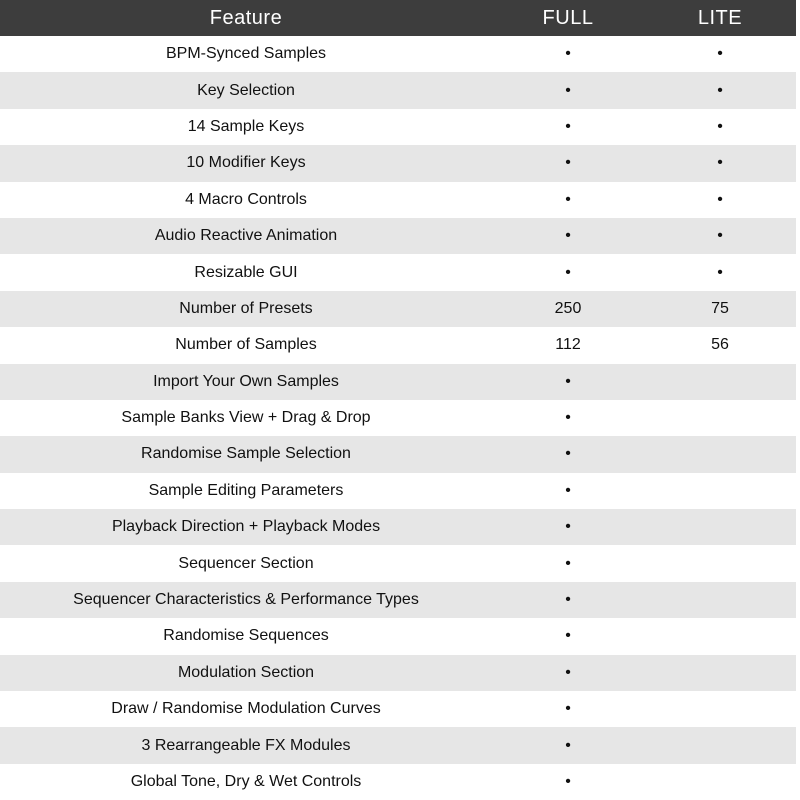  What do you see at coordinates (246, 490) in the screenshot?
I see `feature-cell: Sample Editing Parameters` at bounding box center [246, 490].